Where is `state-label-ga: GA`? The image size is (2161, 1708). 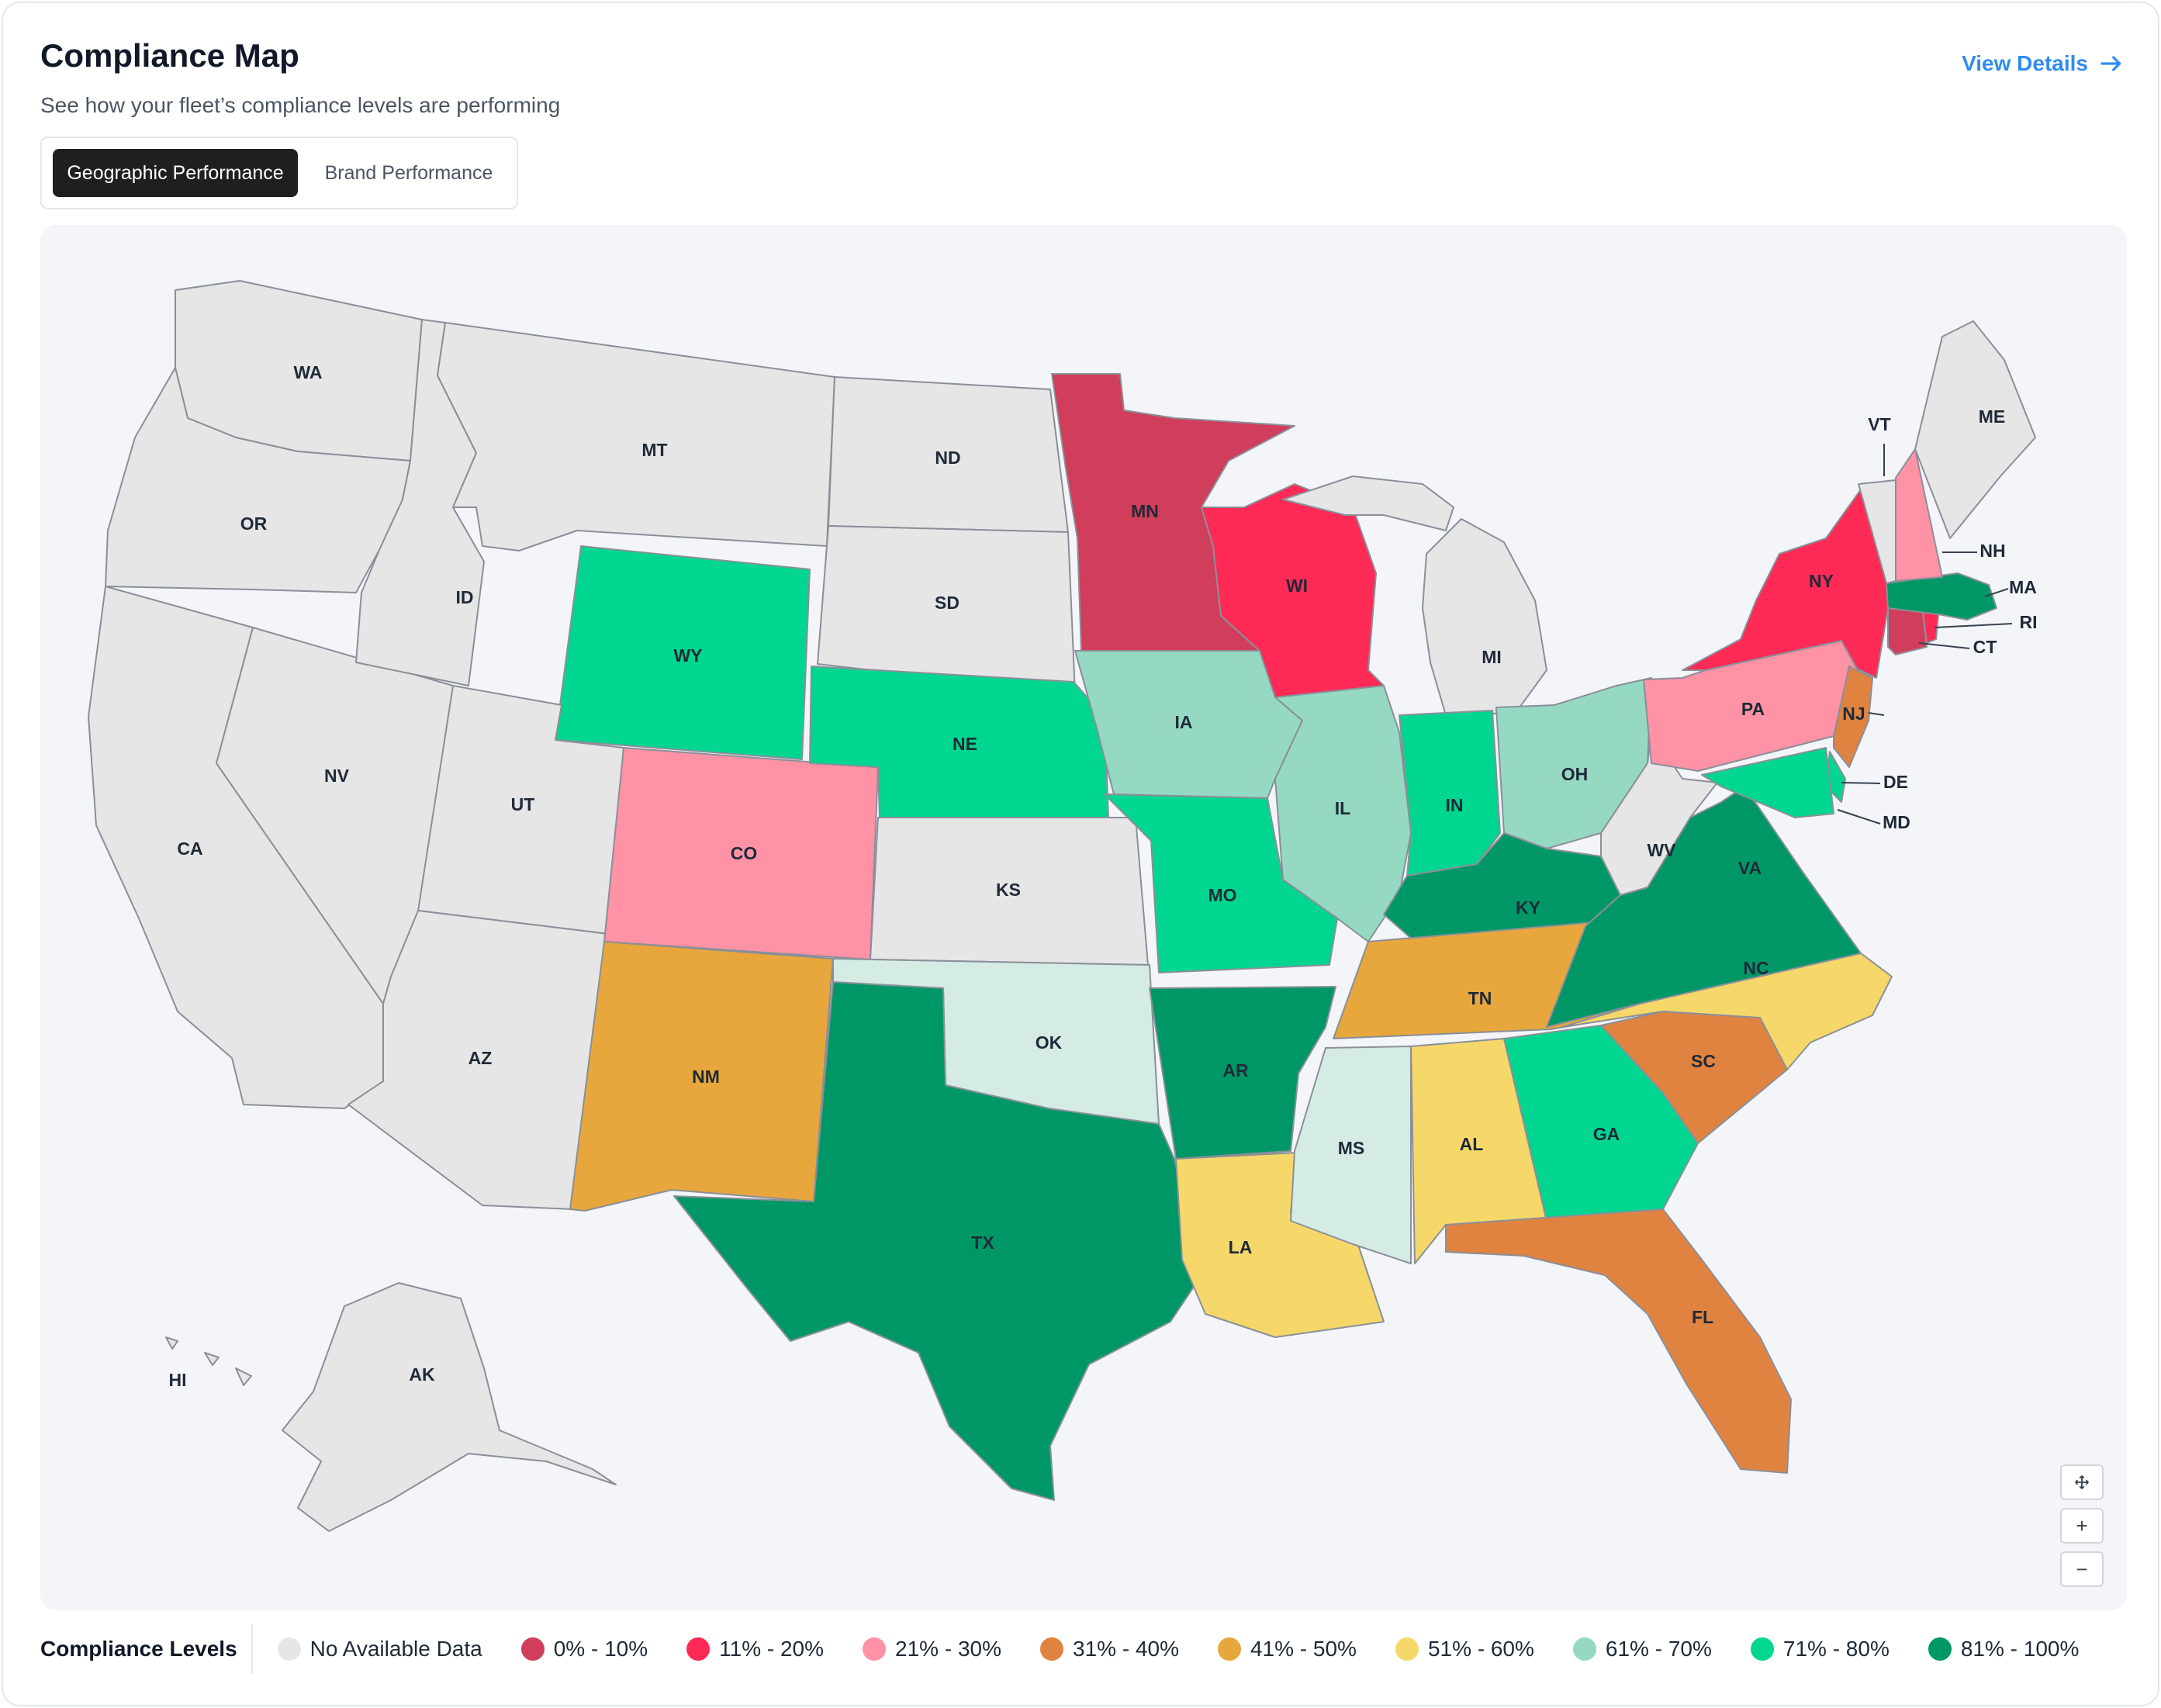
state-label-ga: GA is located at coordinates (1606, 1134).